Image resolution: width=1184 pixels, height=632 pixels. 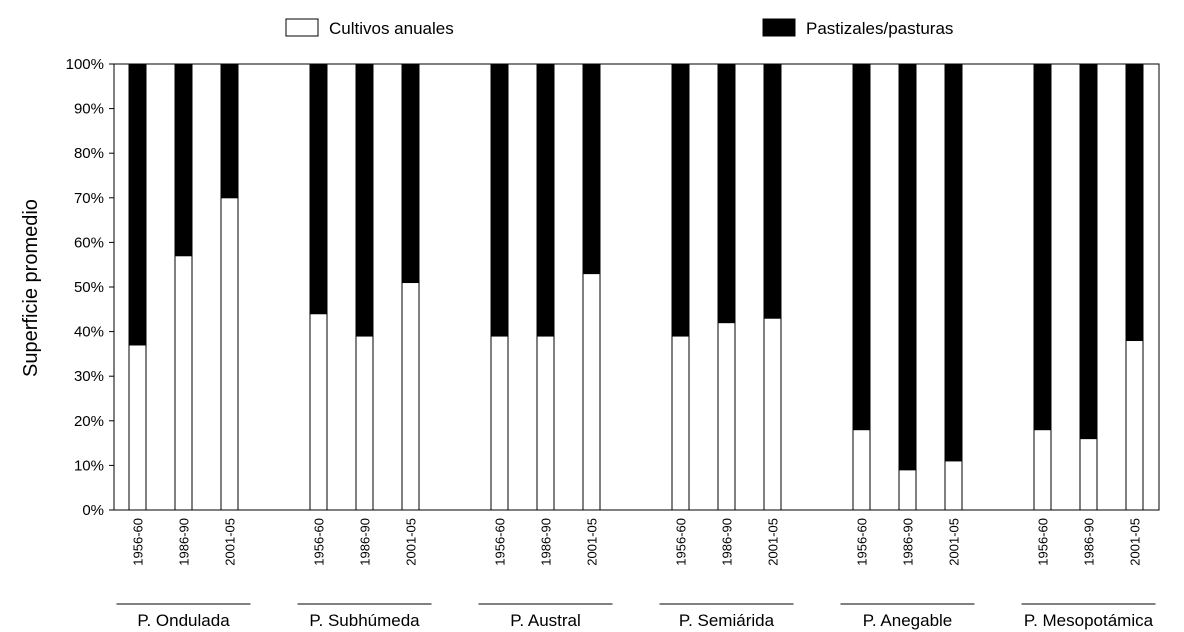 I want to click on y-tick-label: 0%, so click(x=93, y=510).